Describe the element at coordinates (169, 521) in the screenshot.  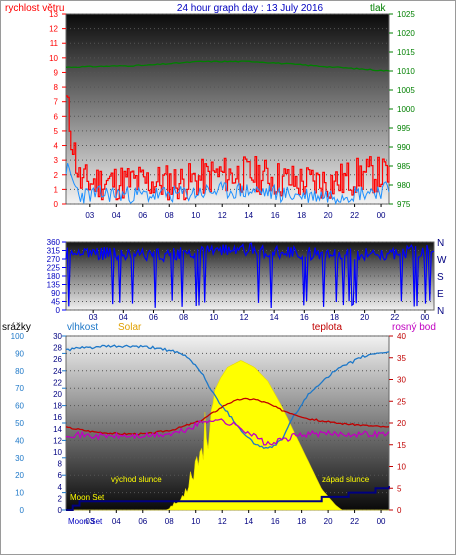
I see `weather-xtick-label: 08` at that location.